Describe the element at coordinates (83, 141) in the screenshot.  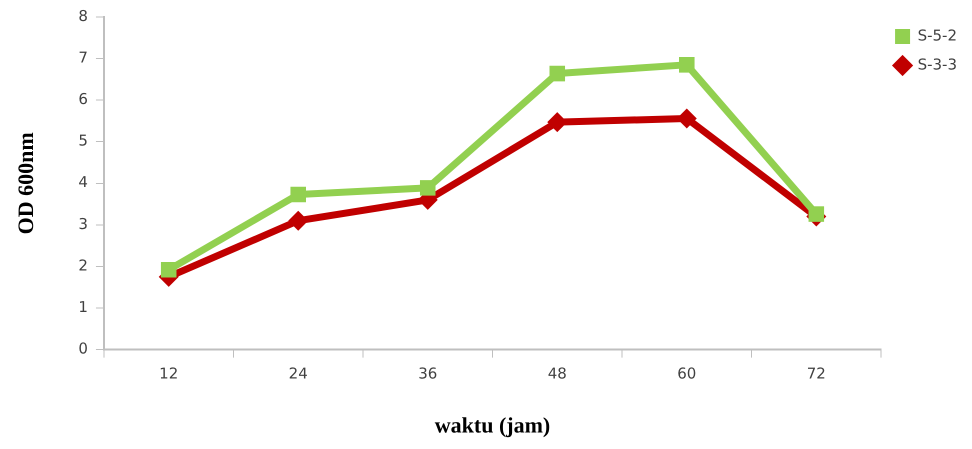
I see `y-tick-label: 5` at that location.